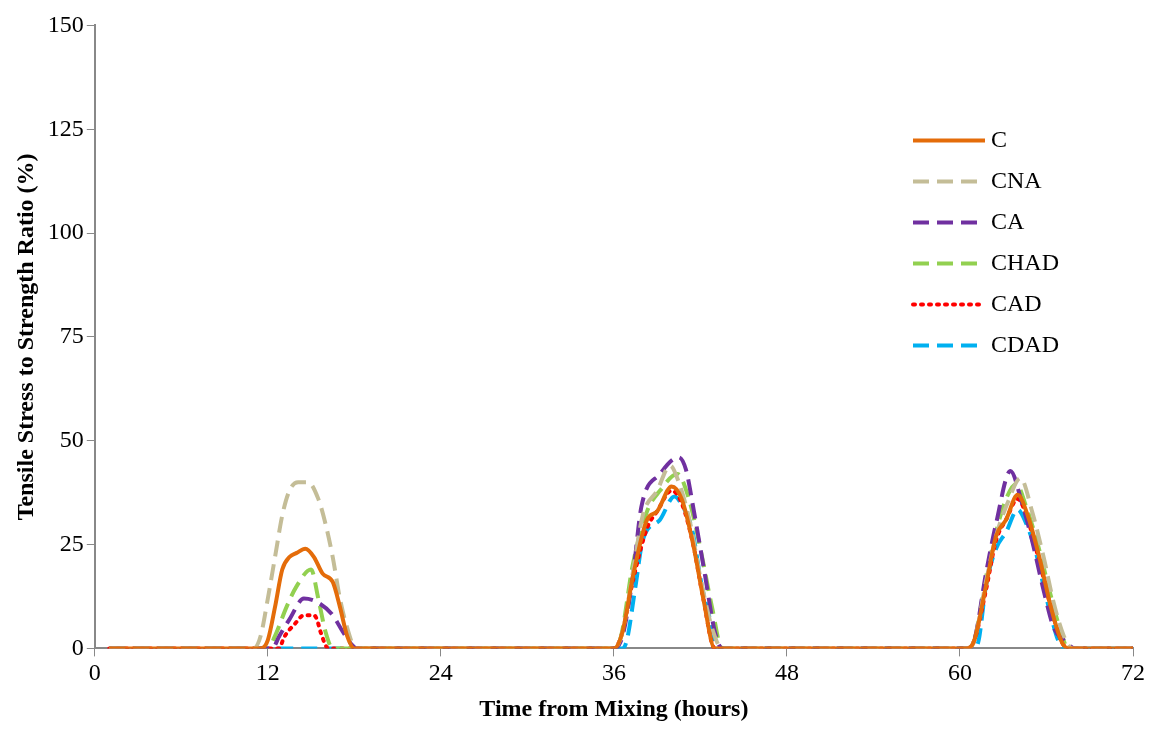  I want to click on y-tick-label: 150, so click(65, 23).